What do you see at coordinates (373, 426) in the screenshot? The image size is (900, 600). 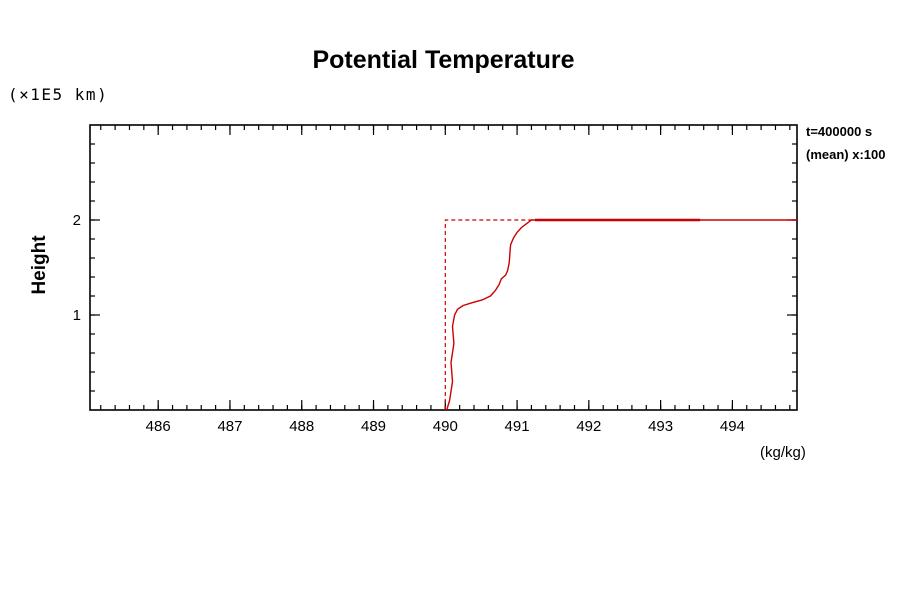 I see `x-tick-label: 489` at bounding box center [373, 426].